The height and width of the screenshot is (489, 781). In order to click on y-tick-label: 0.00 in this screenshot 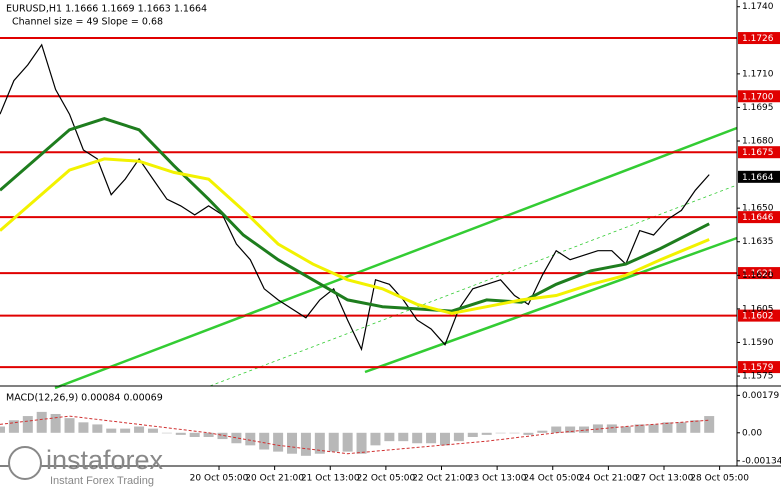, I will do `click(752, 433)`.